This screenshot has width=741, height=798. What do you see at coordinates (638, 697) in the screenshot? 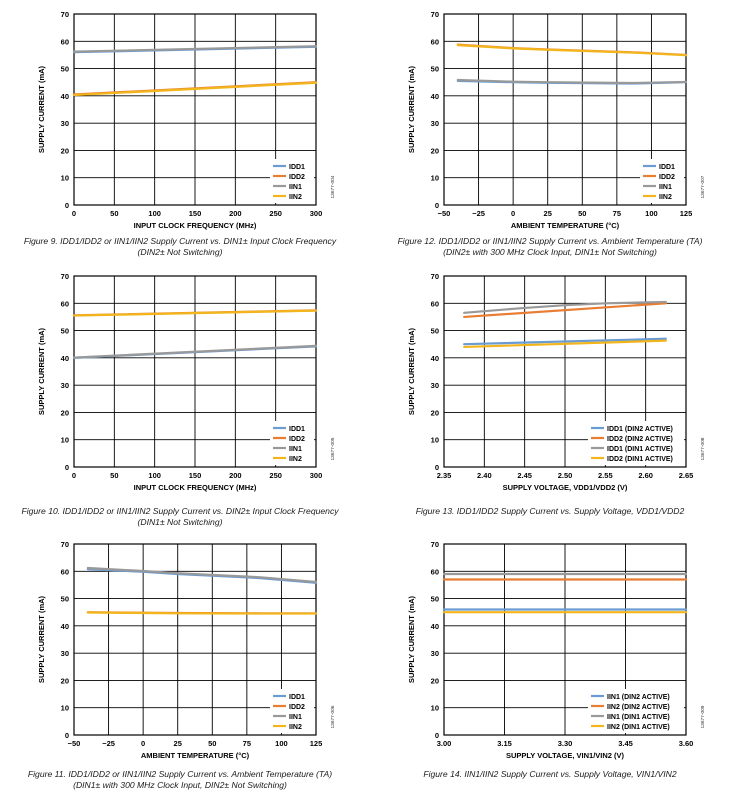
I see `legend-label: IIN1 (DIN2 ACTIVE)` at bounding box center [638, 697].